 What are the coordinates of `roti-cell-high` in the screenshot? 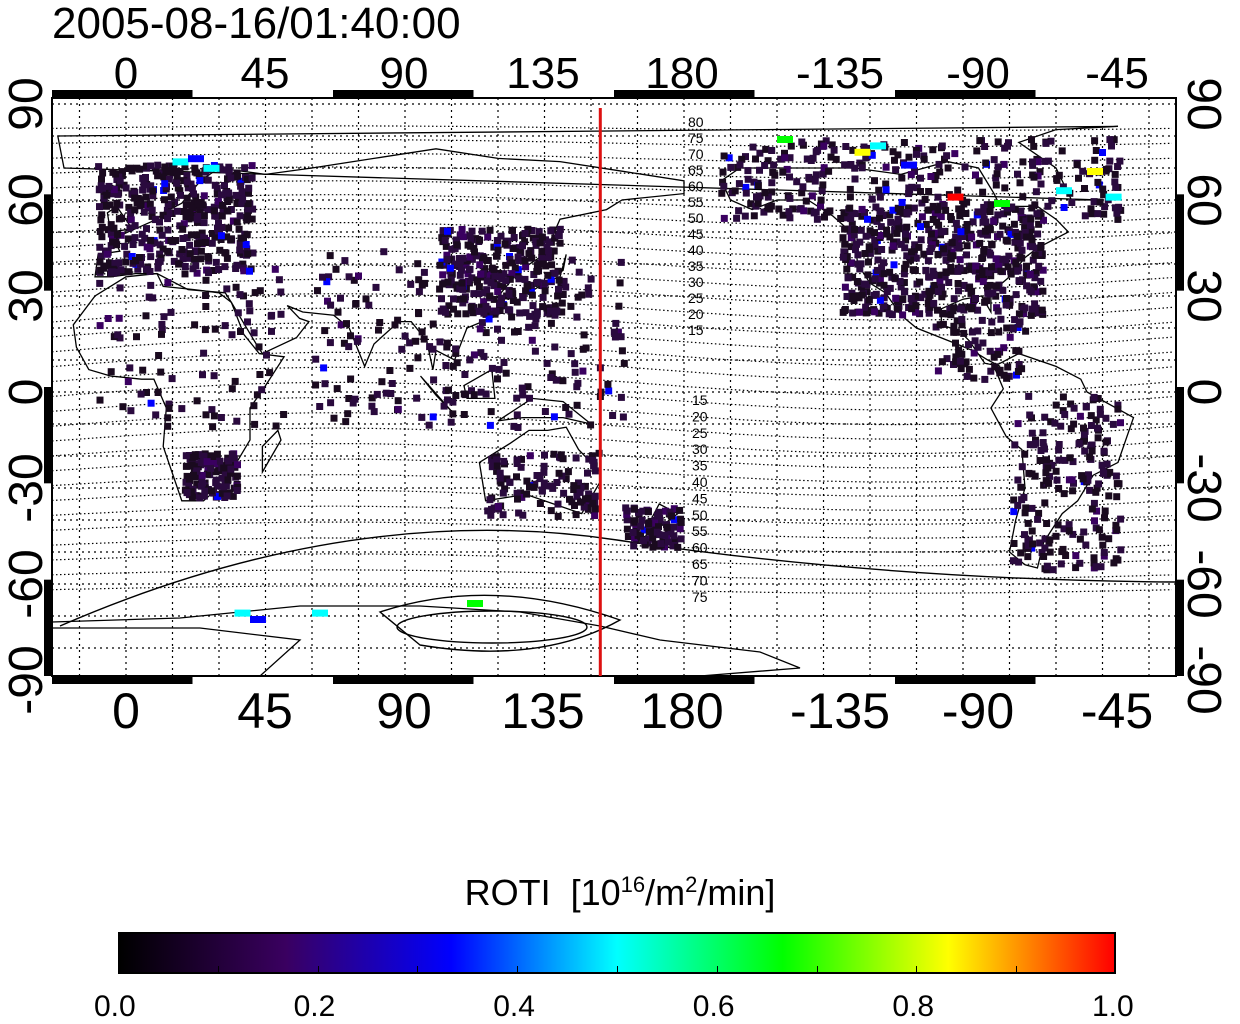 It's located at (320, 613).